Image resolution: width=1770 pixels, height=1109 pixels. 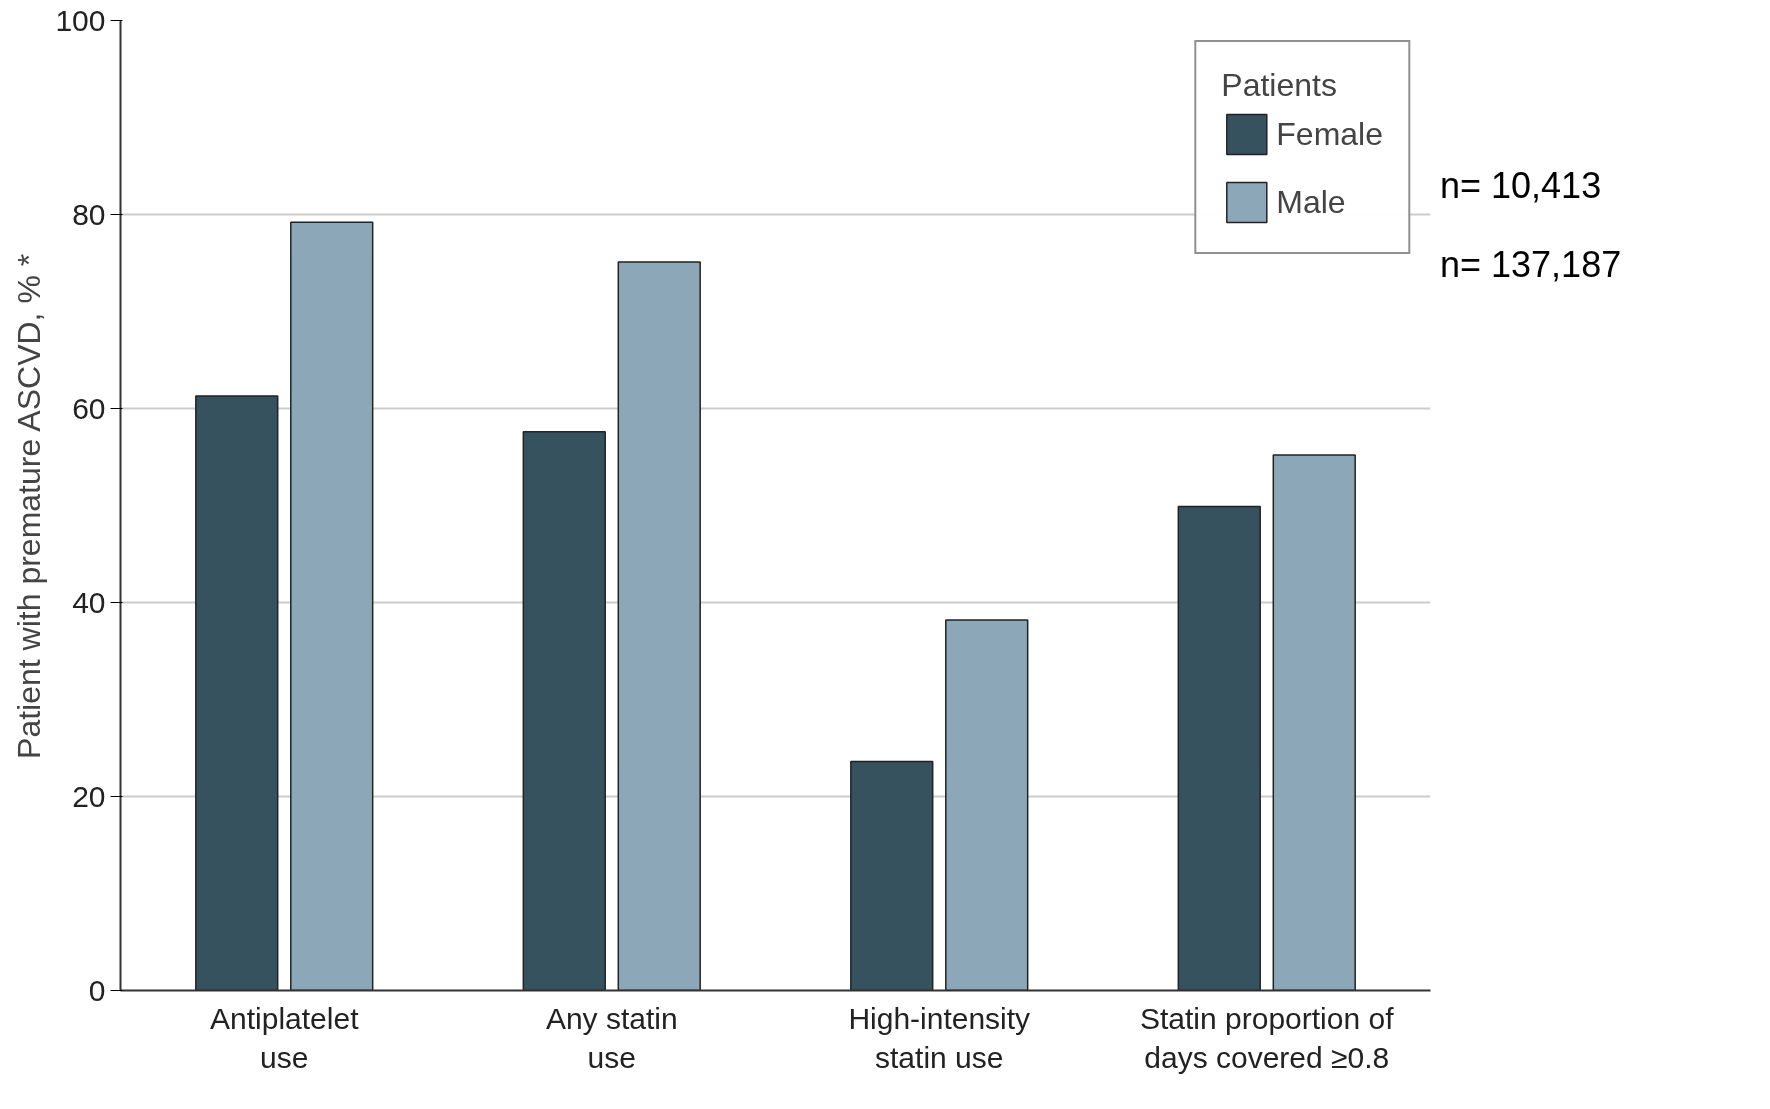 I want to click on x-tick-label: High-intensity statin use, so click(x=939, y=1038).